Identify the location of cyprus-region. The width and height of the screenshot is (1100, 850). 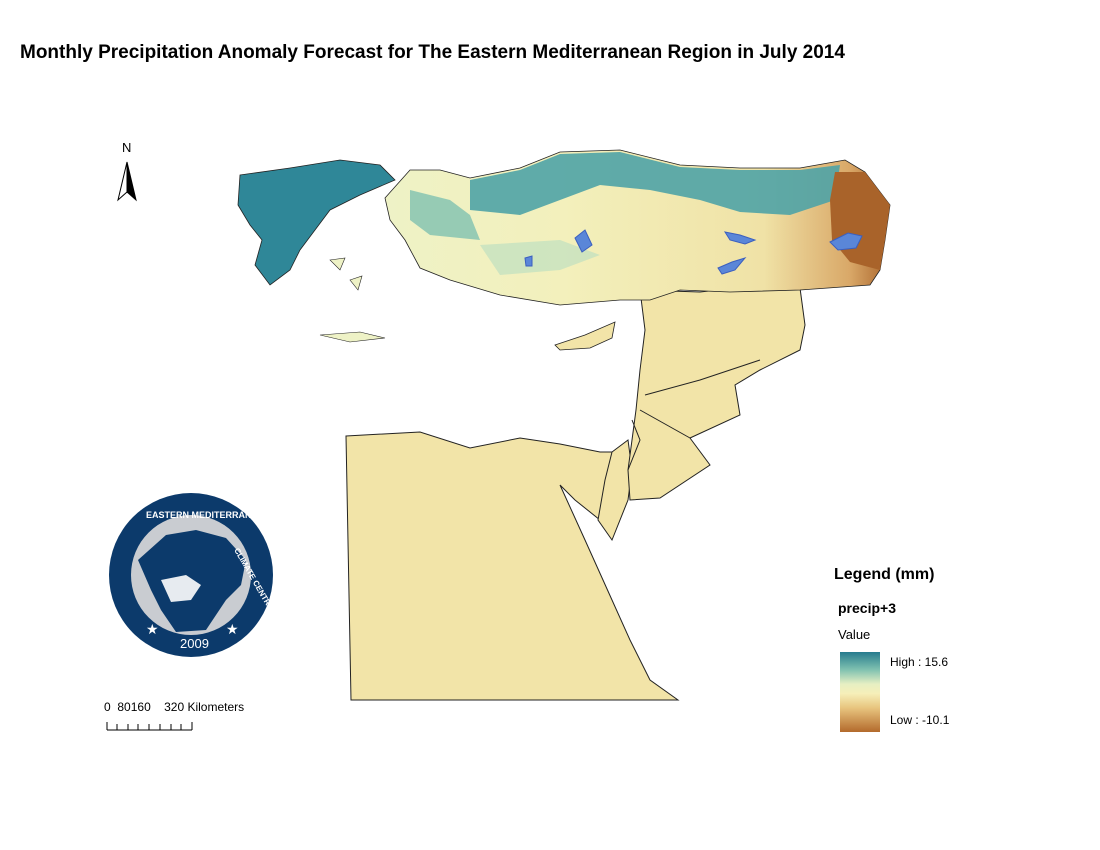
(585, 336).